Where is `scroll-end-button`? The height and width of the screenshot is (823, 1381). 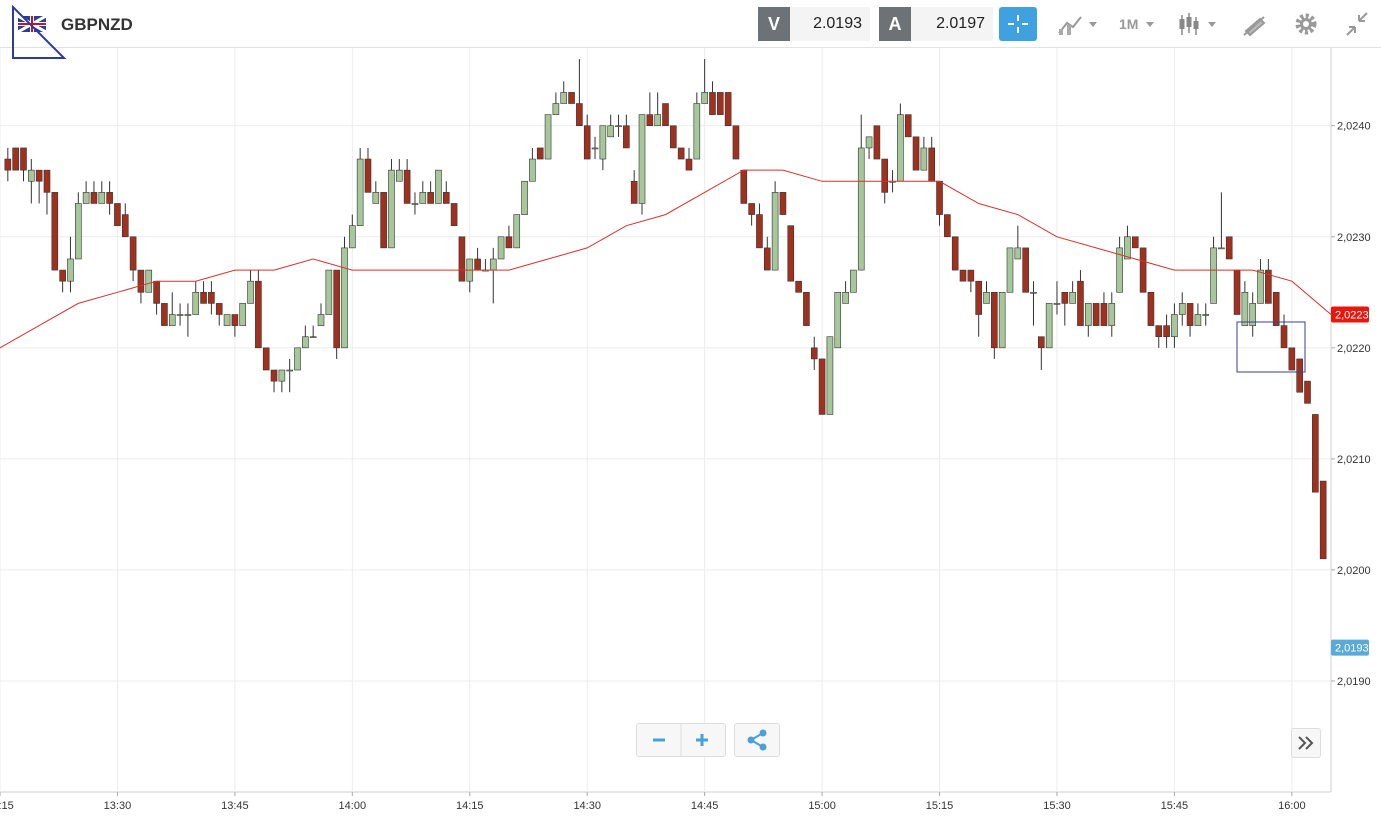
scroll-end-button is located at coordinates (1306, 743).